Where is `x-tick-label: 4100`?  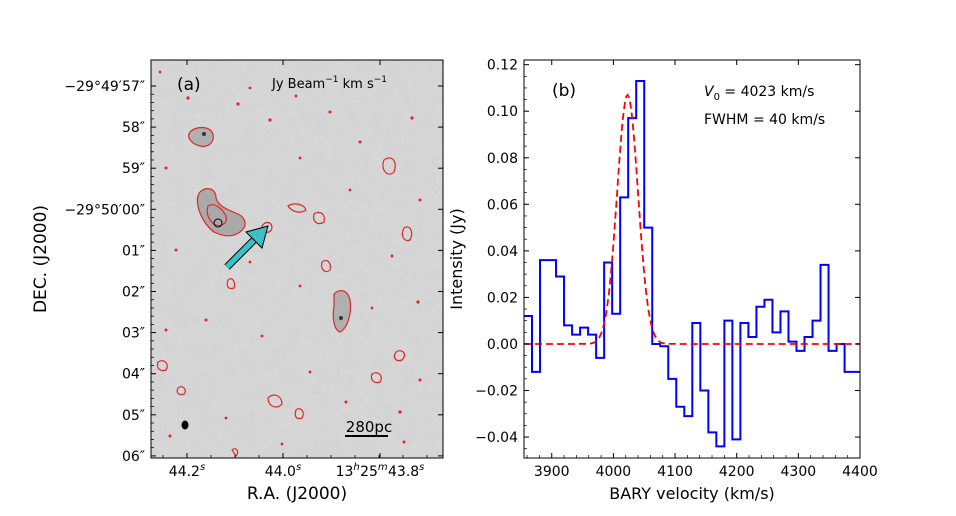 x-tick-label: 4100 is located at coordinates (675, 472).